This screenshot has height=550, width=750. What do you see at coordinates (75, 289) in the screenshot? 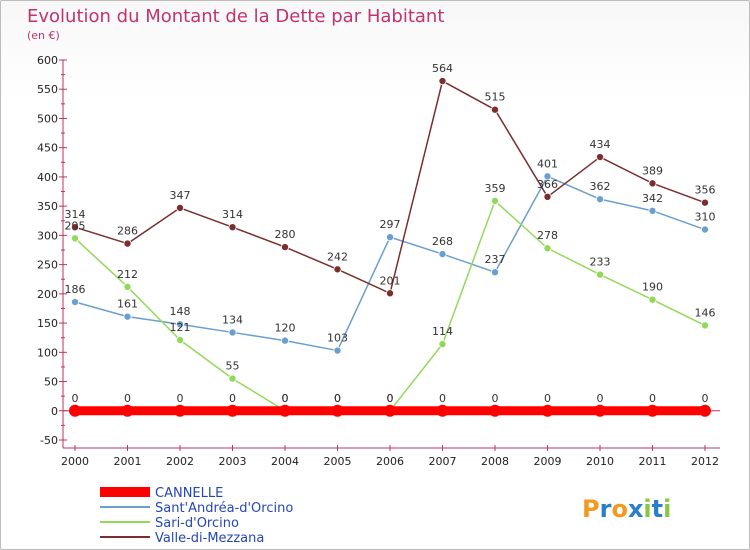
I see `data-label: 186` at bounding box center [75, 289].